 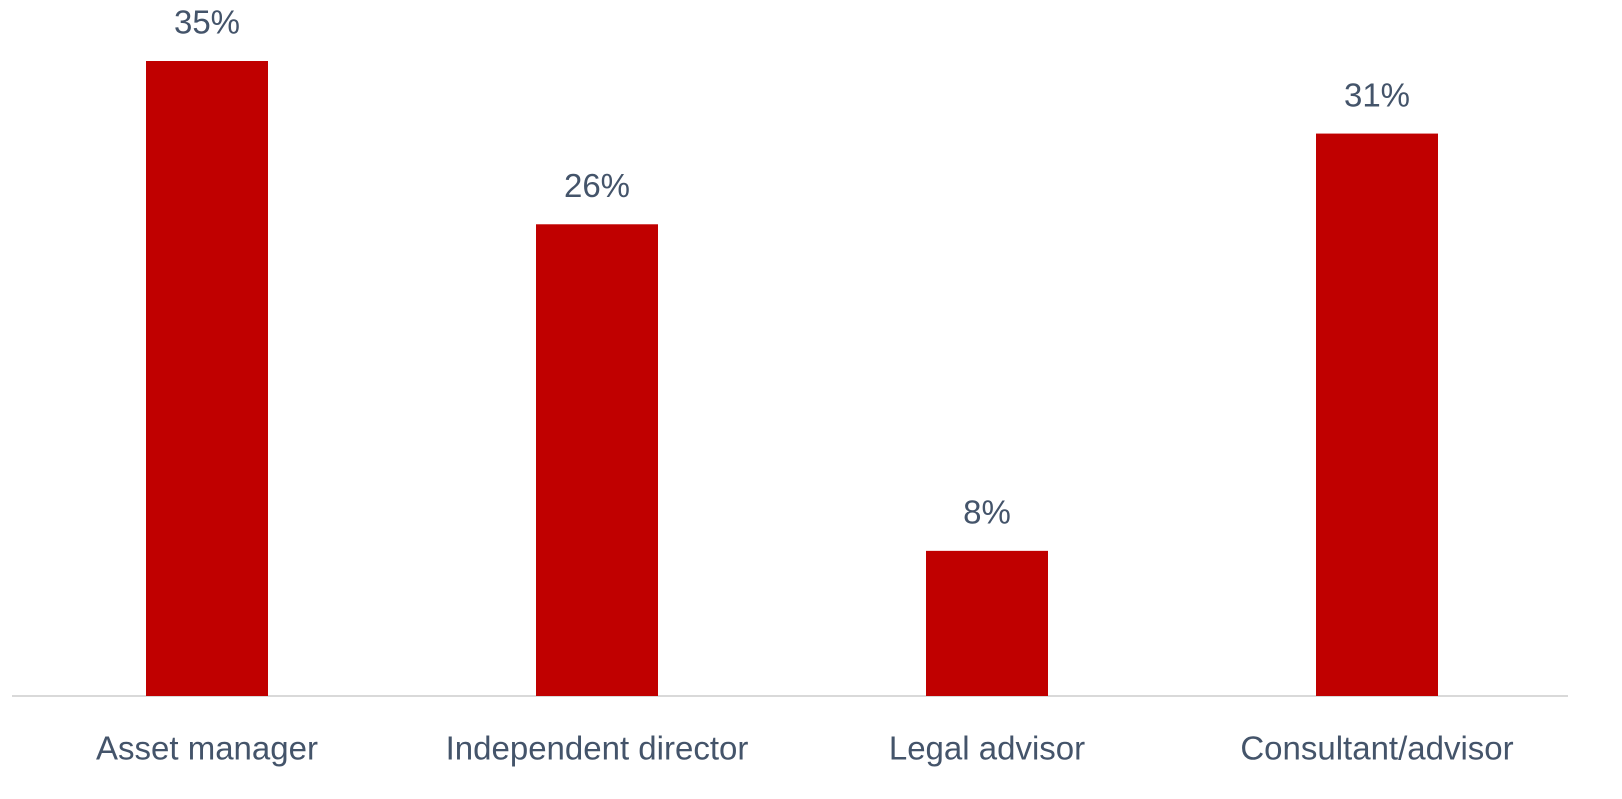 I want to click on x-tick-label: Asset manager, so click(x=207, y=748).